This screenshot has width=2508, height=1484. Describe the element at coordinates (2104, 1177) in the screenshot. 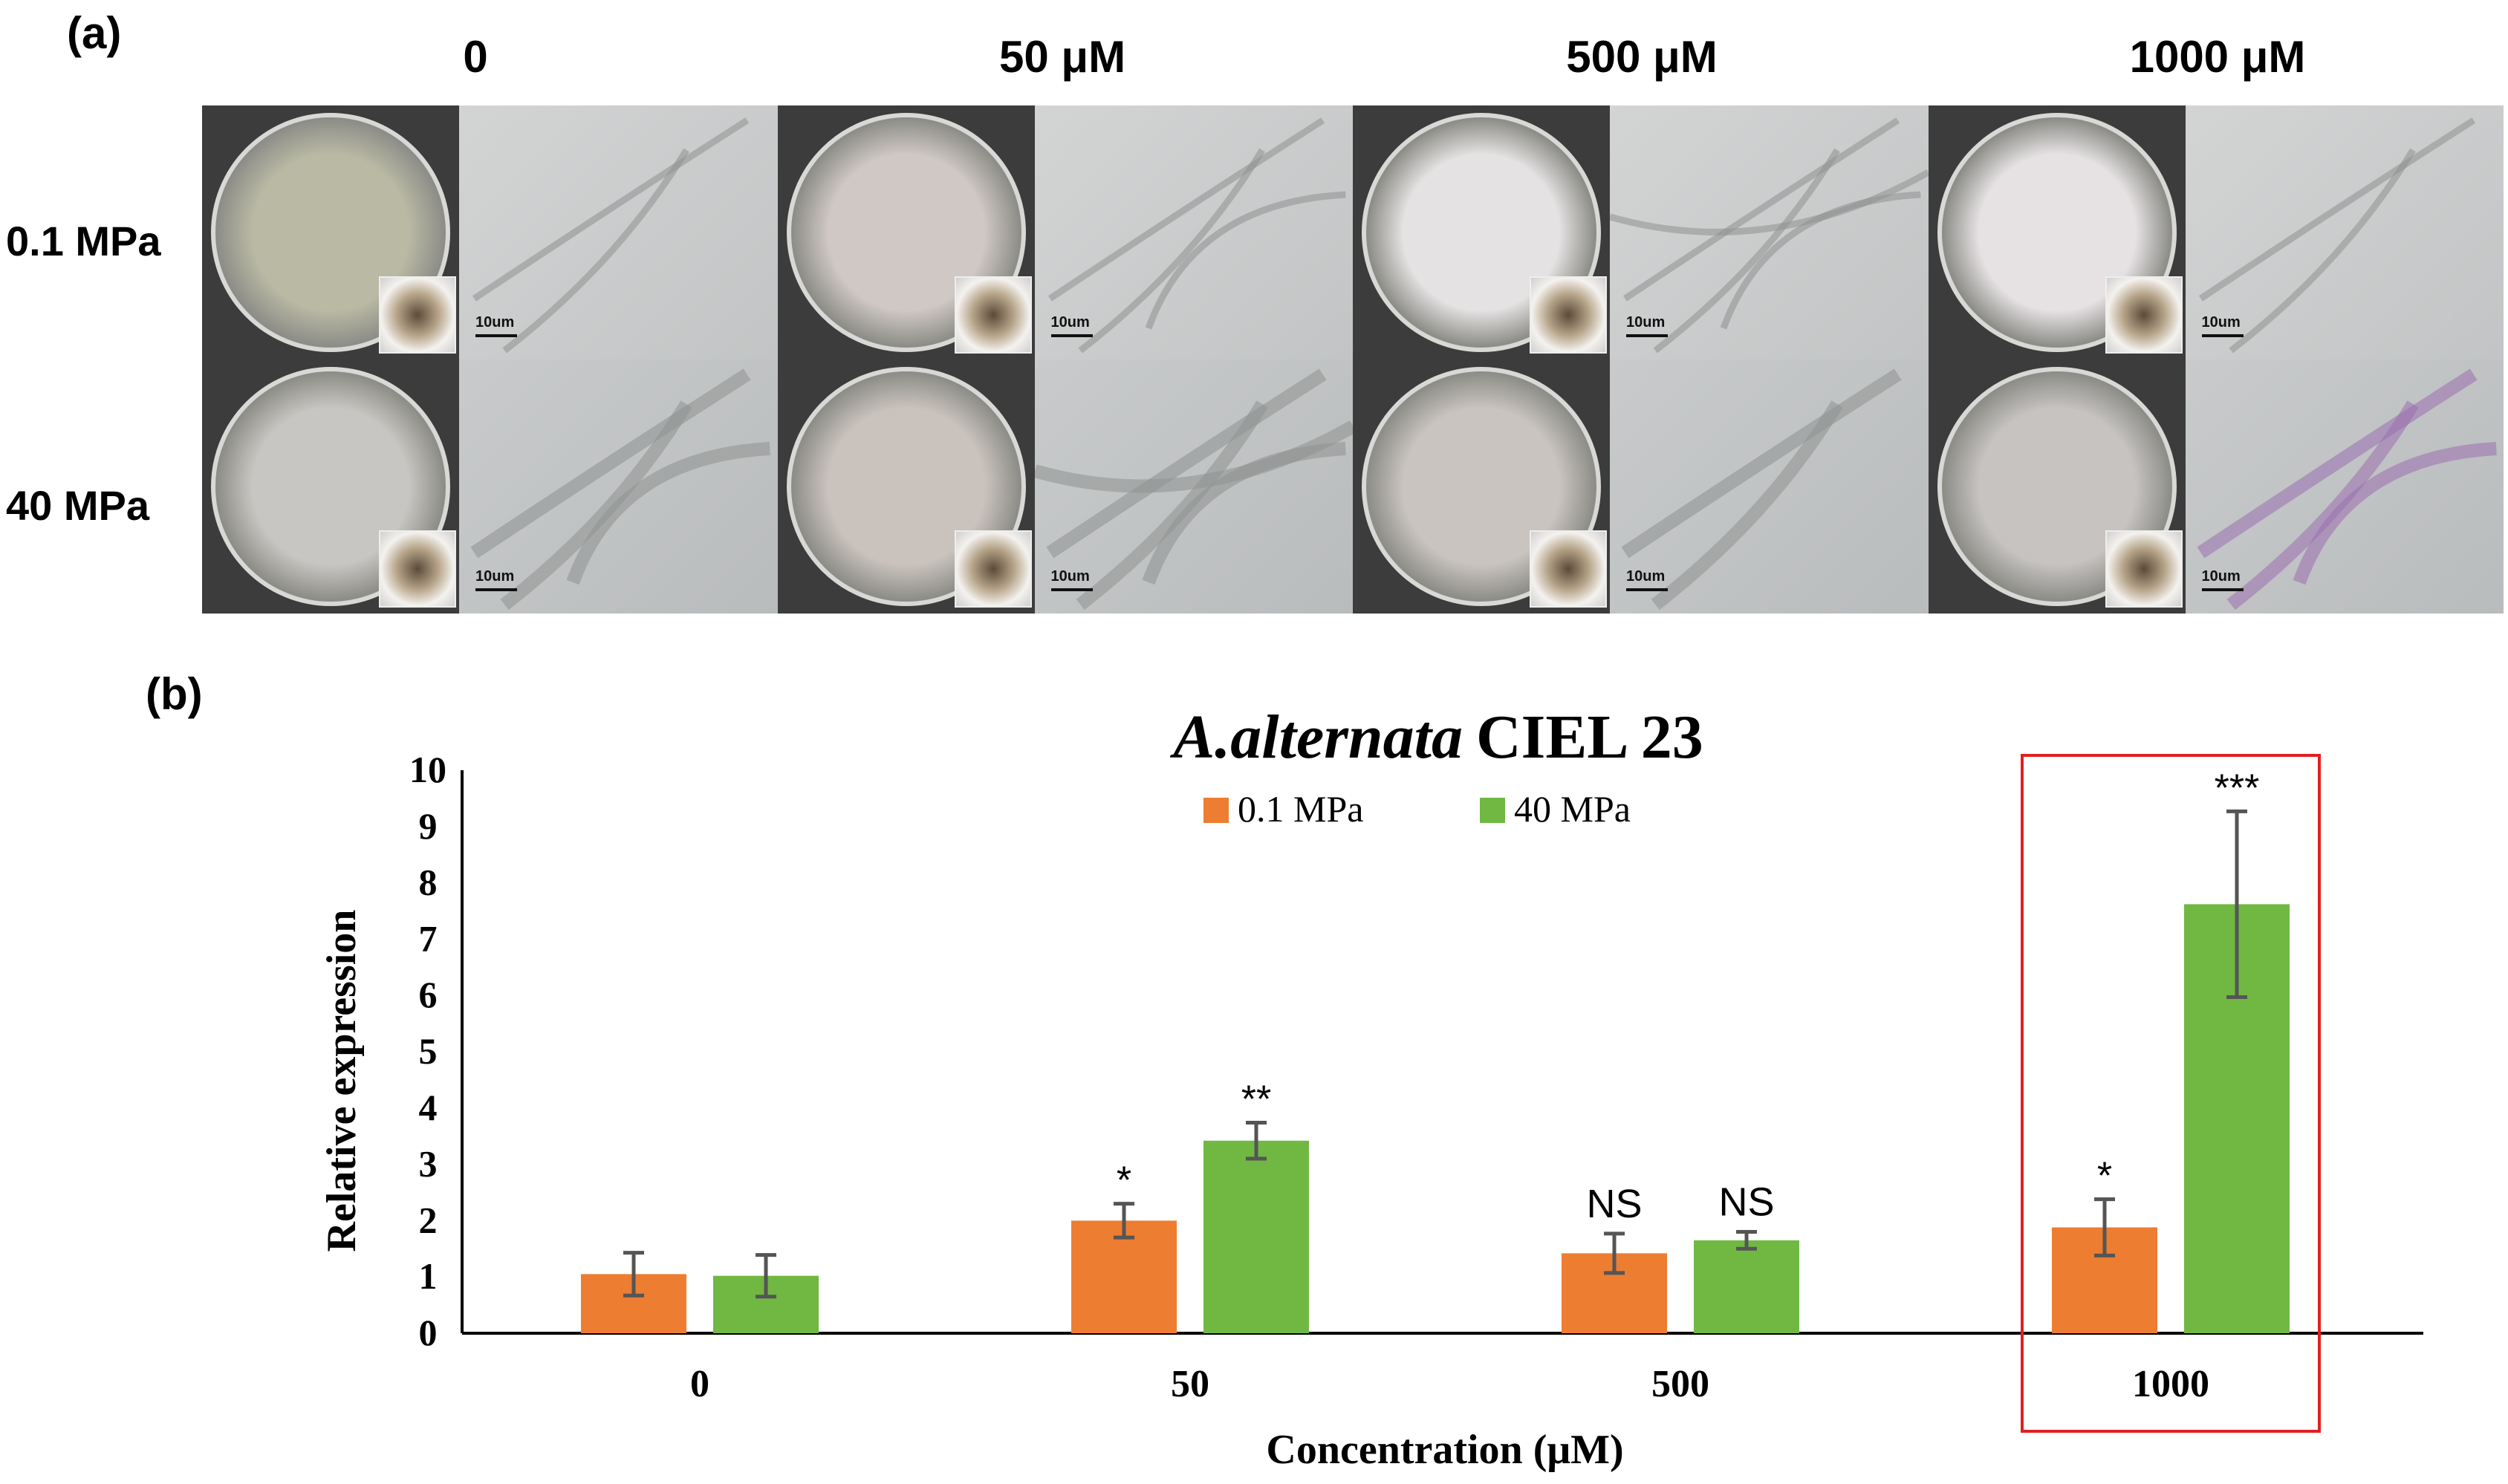

I see `significance-label: *` at that location.